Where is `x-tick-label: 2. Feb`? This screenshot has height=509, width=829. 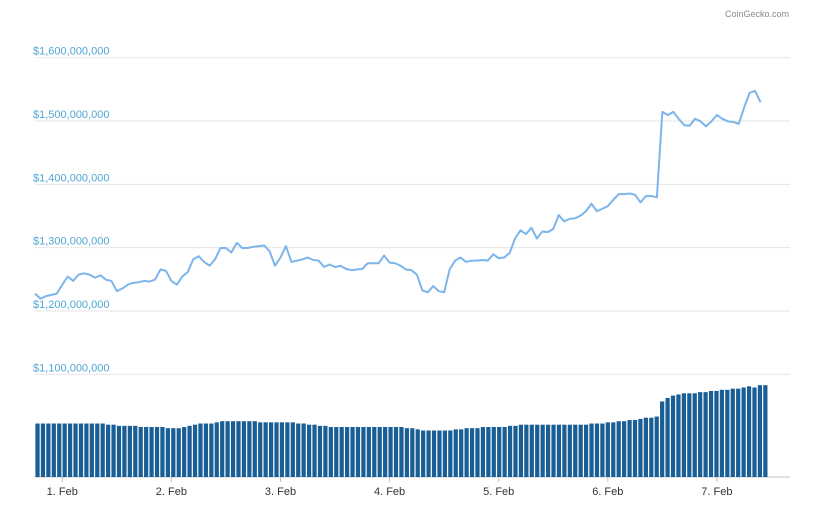
x-tick-label: 2. Feb is located at coordinates (171, 492).